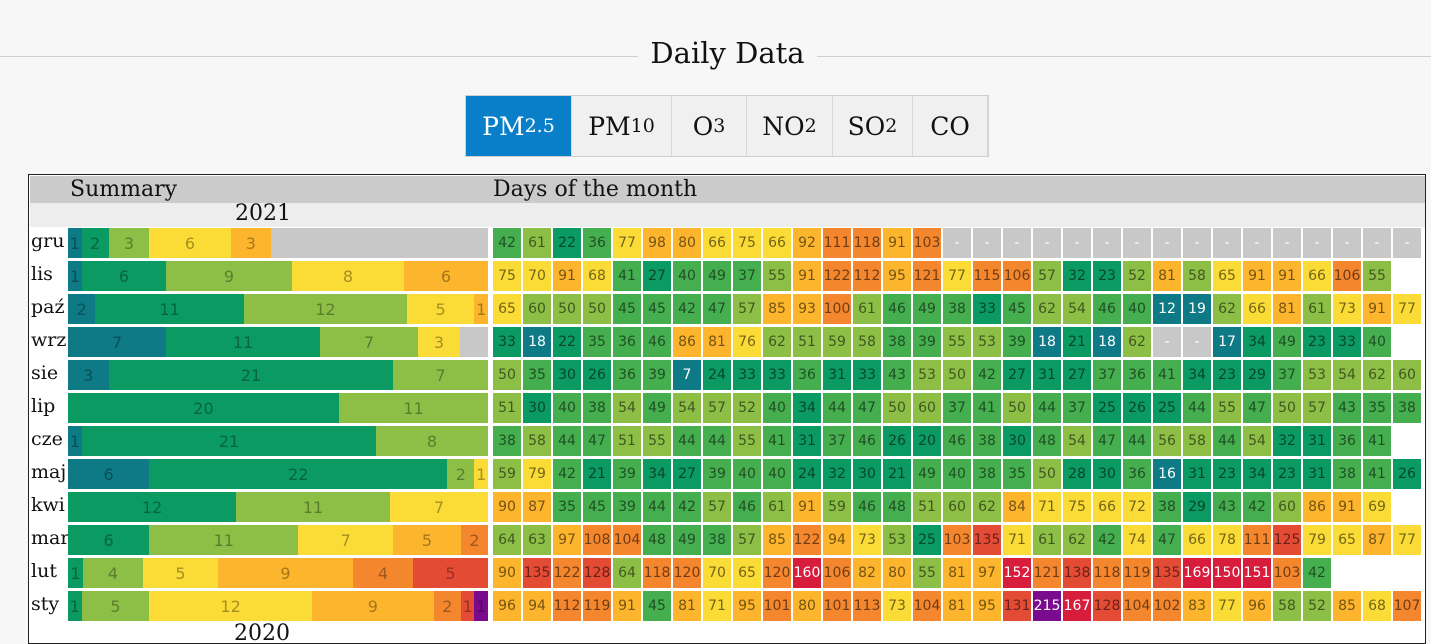 The width and height of the screenshot is (1431, 644). What do you see at coordinates (1347, 276) in the screenshot?
I see `day-cell: 106` at bounding box center [1347, 276].